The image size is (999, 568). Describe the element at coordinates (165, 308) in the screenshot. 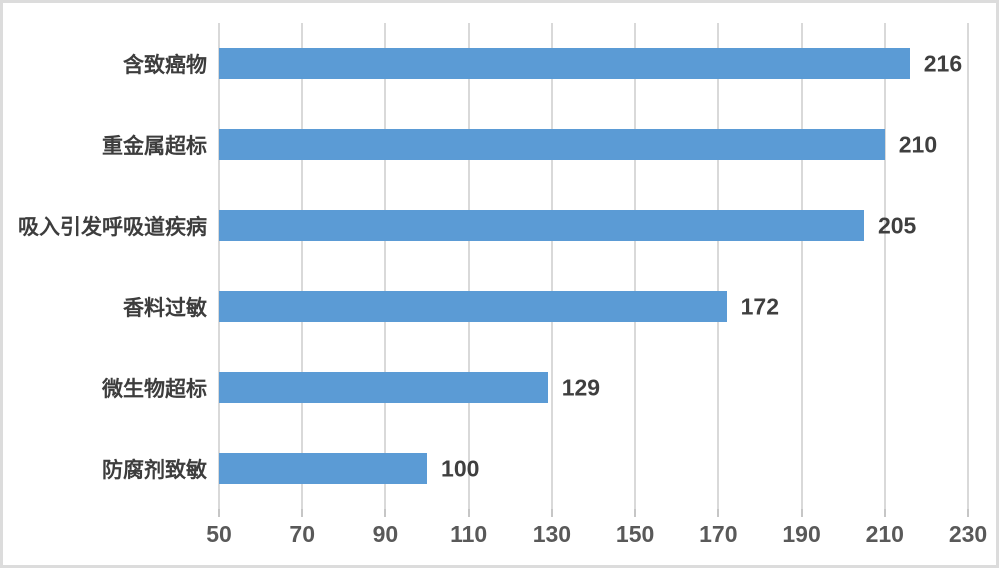

I see `category-label: 香料过敏` at that location.